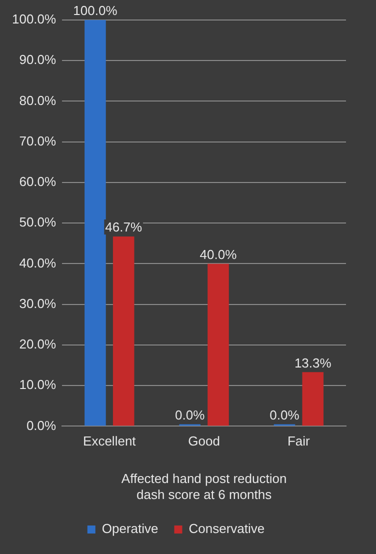 Image resolution: width=376 pixels, height=554 pixels. I want to click on y-tick-label: 80.0%, so click(38, 100).